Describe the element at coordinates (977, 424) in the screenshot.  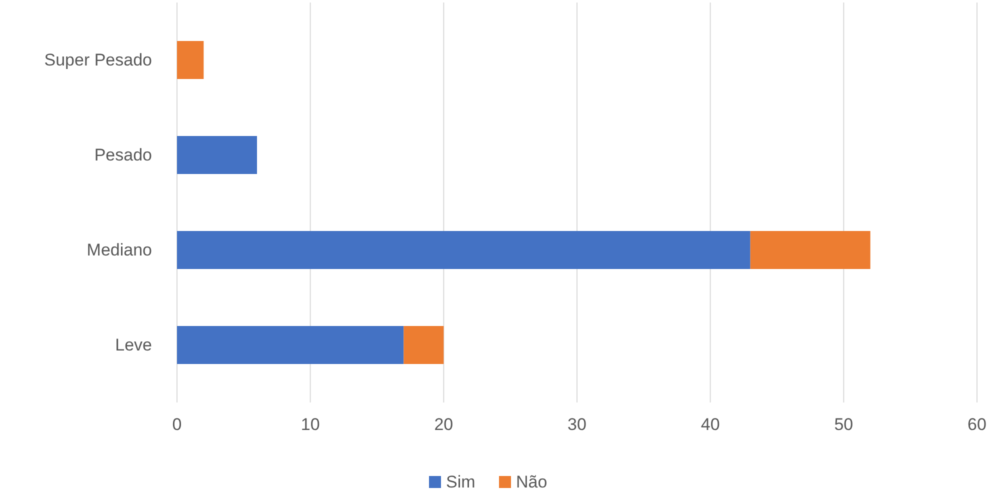
I see `x-tick-label: 60` at that location.